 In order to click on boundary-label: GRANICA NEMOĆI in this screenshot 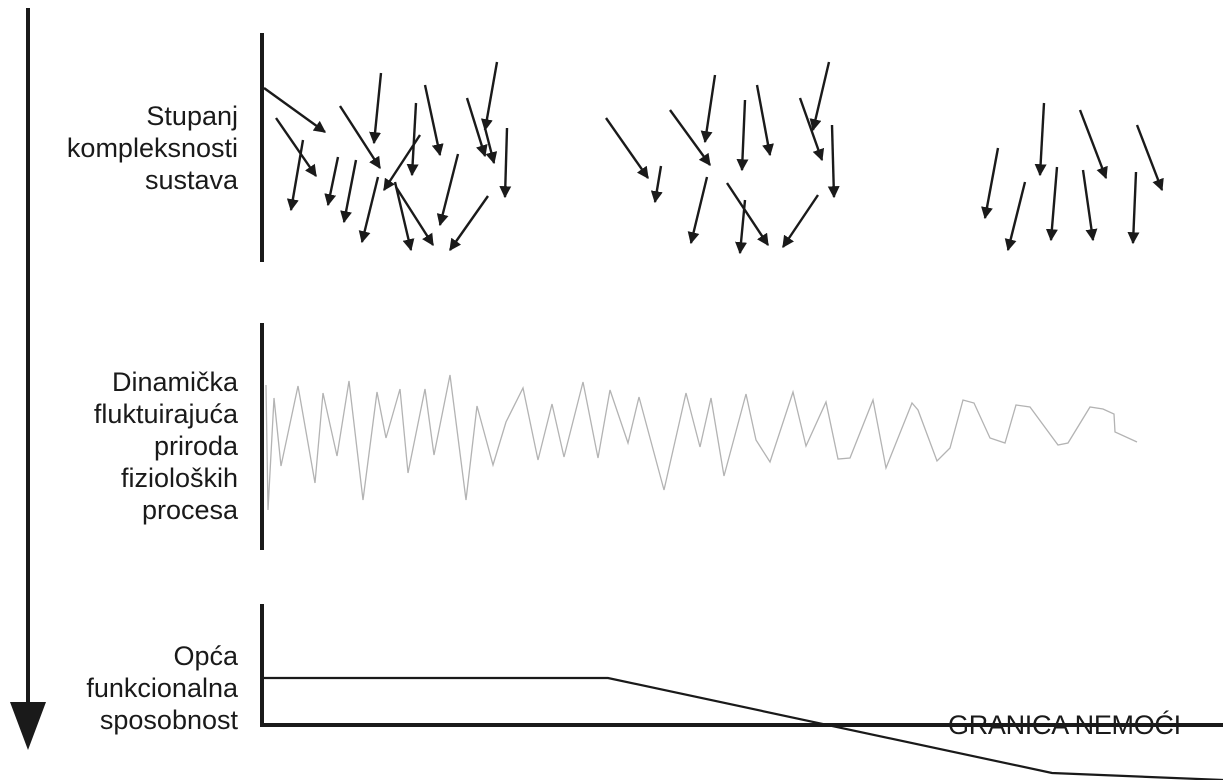, I will do `click(1064, 725)`.